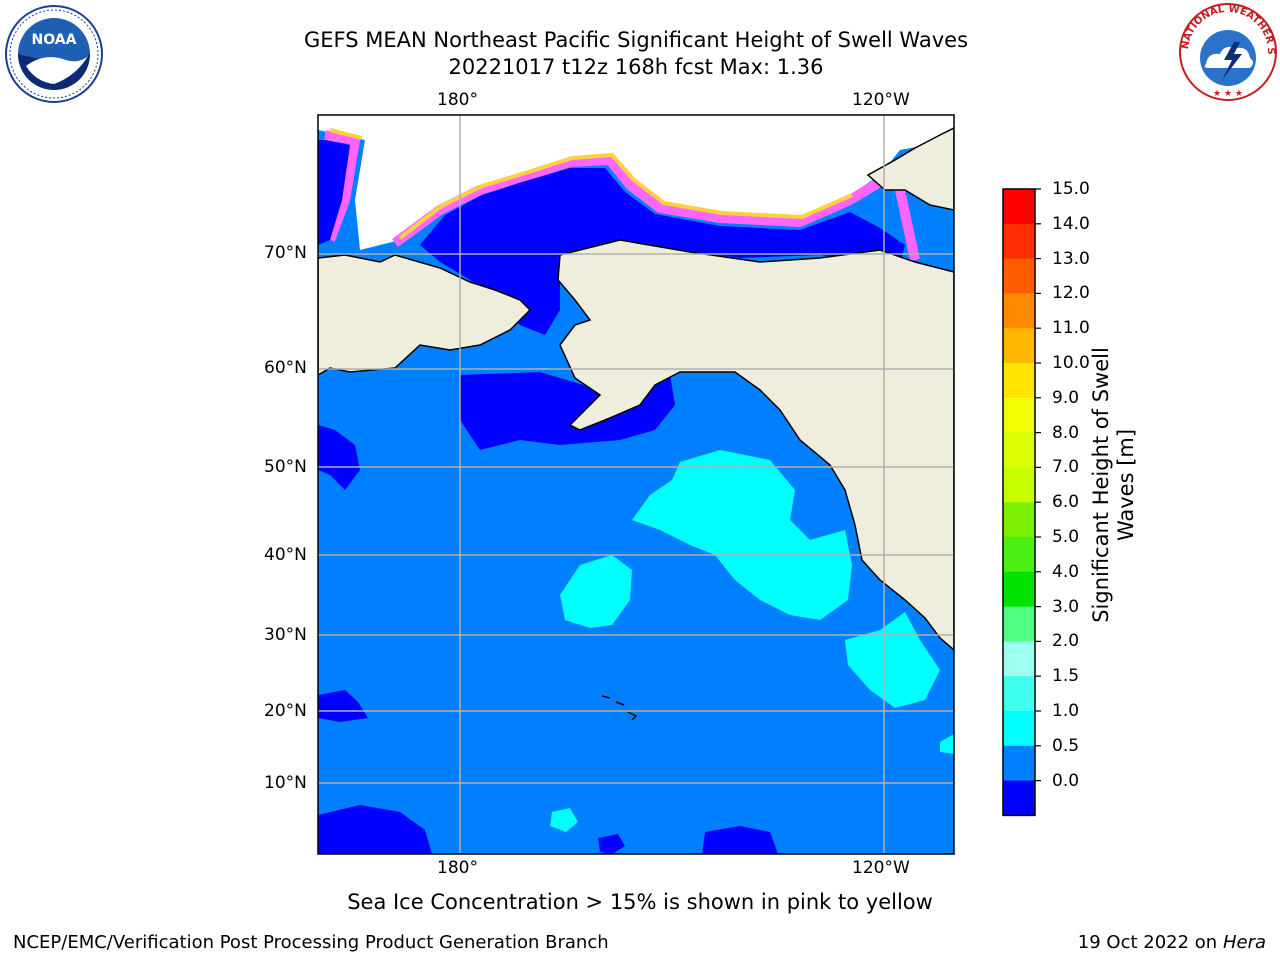 Image resolution: width=1280 pixels, height=960 pixels. I want to click on colorbar-tick-label: 1.5, so click(1066, 676).